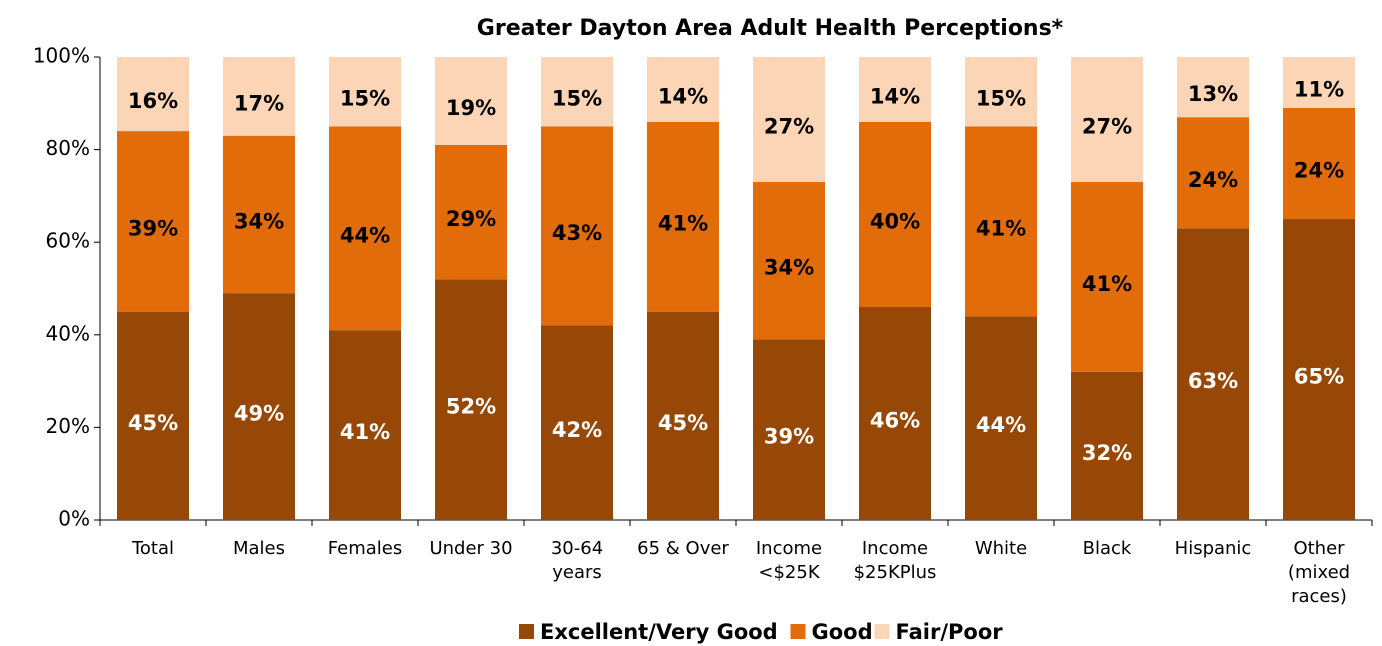  What do you see at coordinates (577, 560) in the screenshot?
I see `x-tick-label: 30-64 years` at bounding box center [577, 560].